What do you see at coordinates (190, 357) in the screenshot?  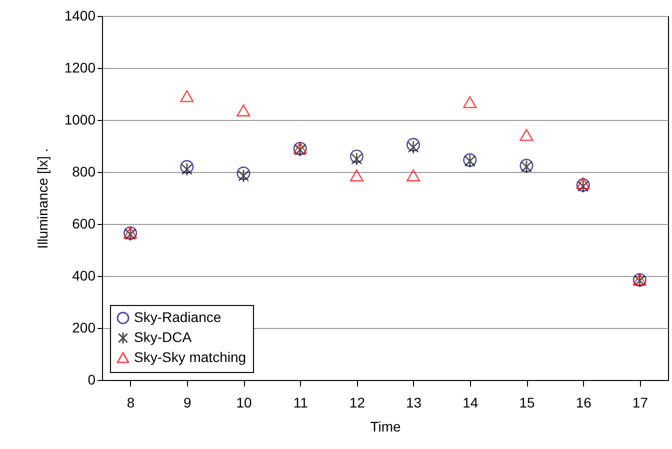 I see `legend-label: Sky-Sky matching` at bounding box center [190, 357].